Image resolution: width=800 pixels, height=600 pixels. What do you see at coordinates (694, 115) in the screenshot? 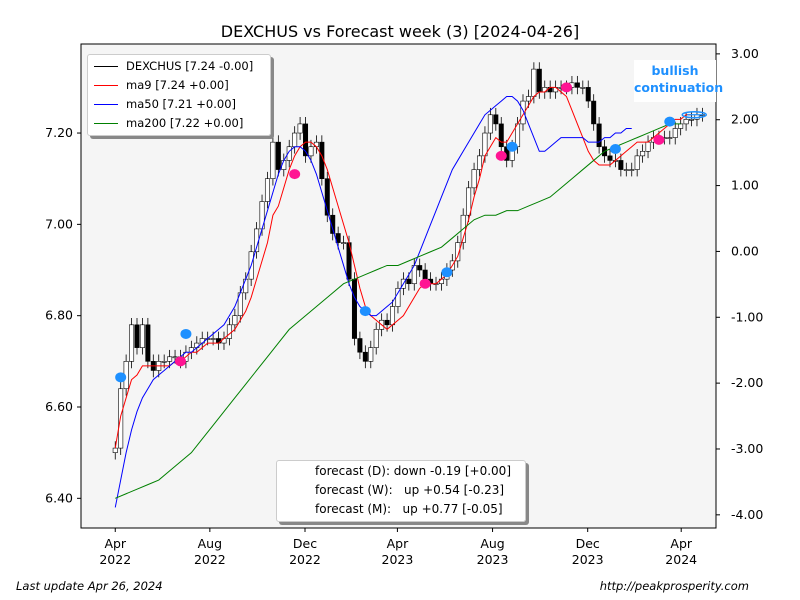
I see `forecast-marker` at bounding box center [694, 115].